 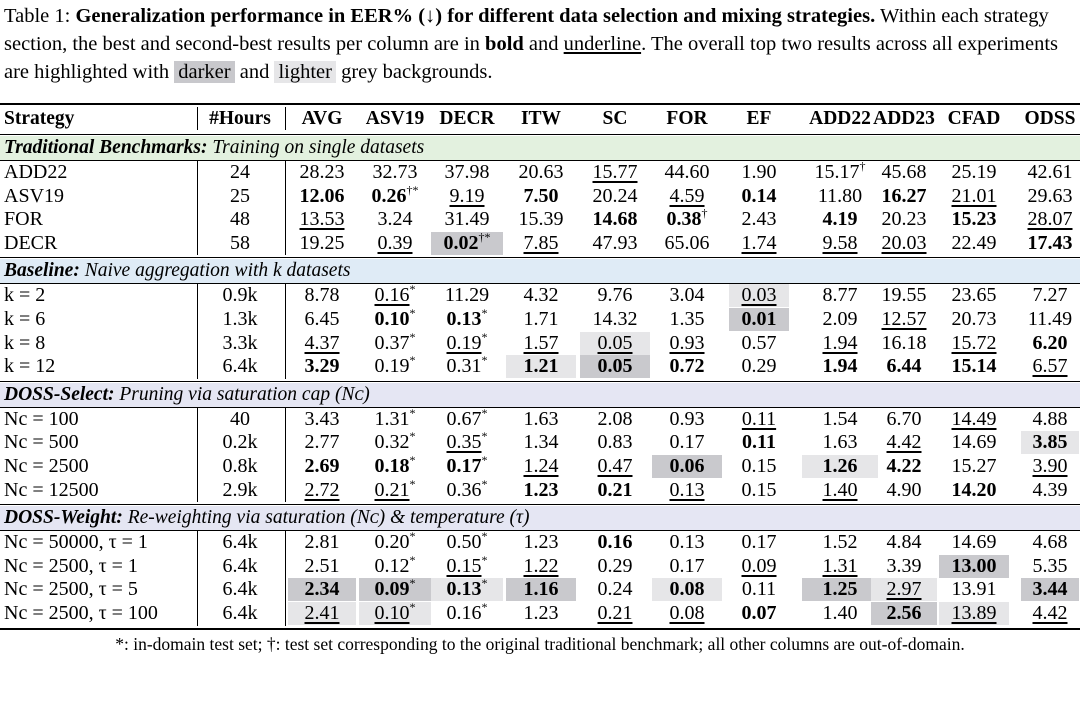 I want to click on table-cell: 8.78, so click(x=322, y=295).